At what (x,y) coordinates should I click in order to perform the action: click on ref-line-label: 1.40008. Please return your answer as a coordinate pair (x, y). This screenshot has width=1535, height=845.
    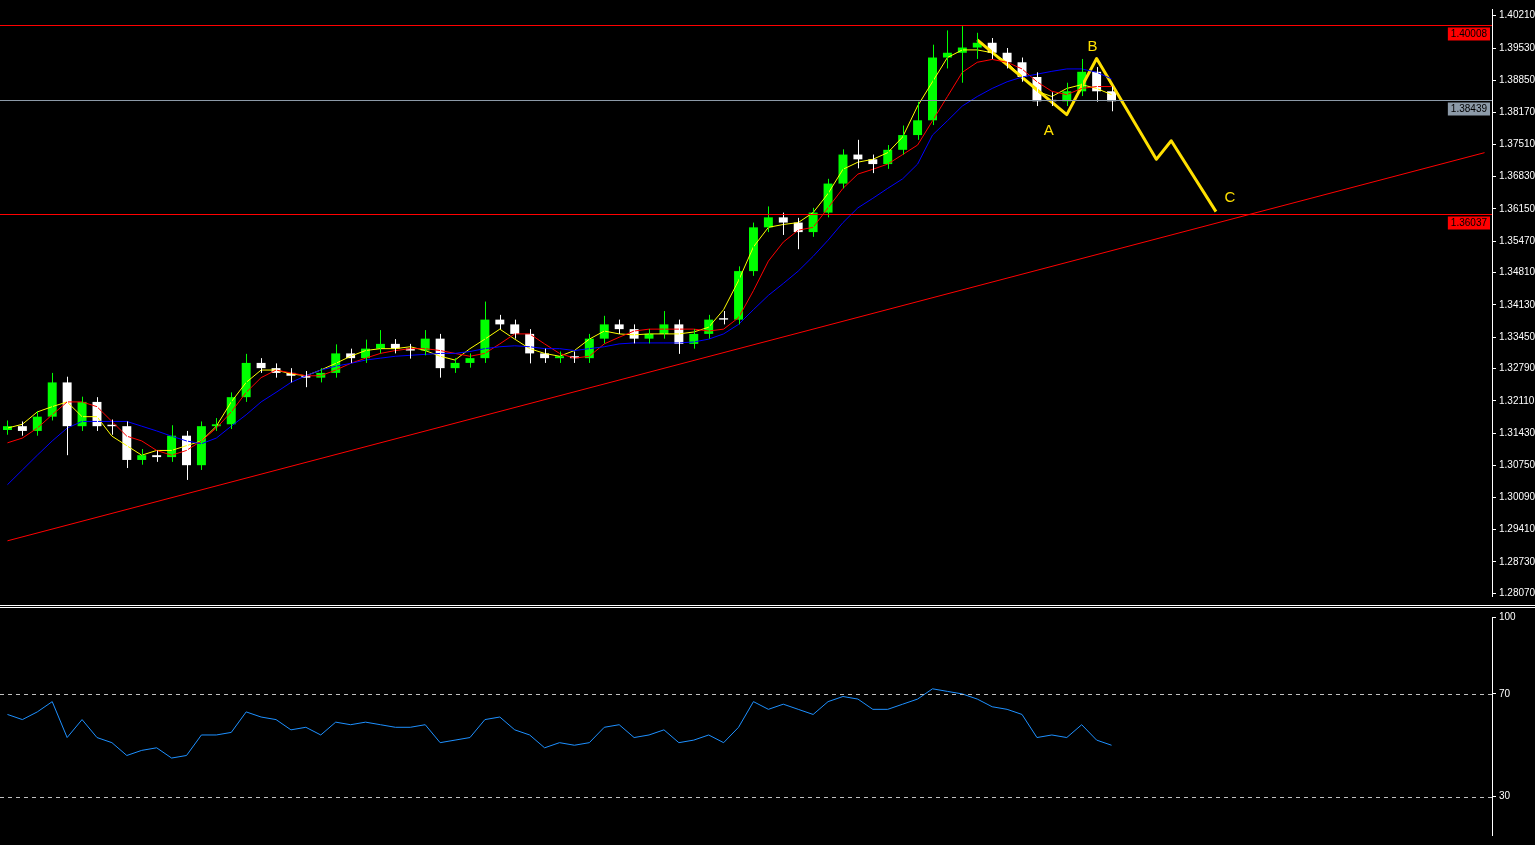
    Looking at the image, I should click on (1469, 34).